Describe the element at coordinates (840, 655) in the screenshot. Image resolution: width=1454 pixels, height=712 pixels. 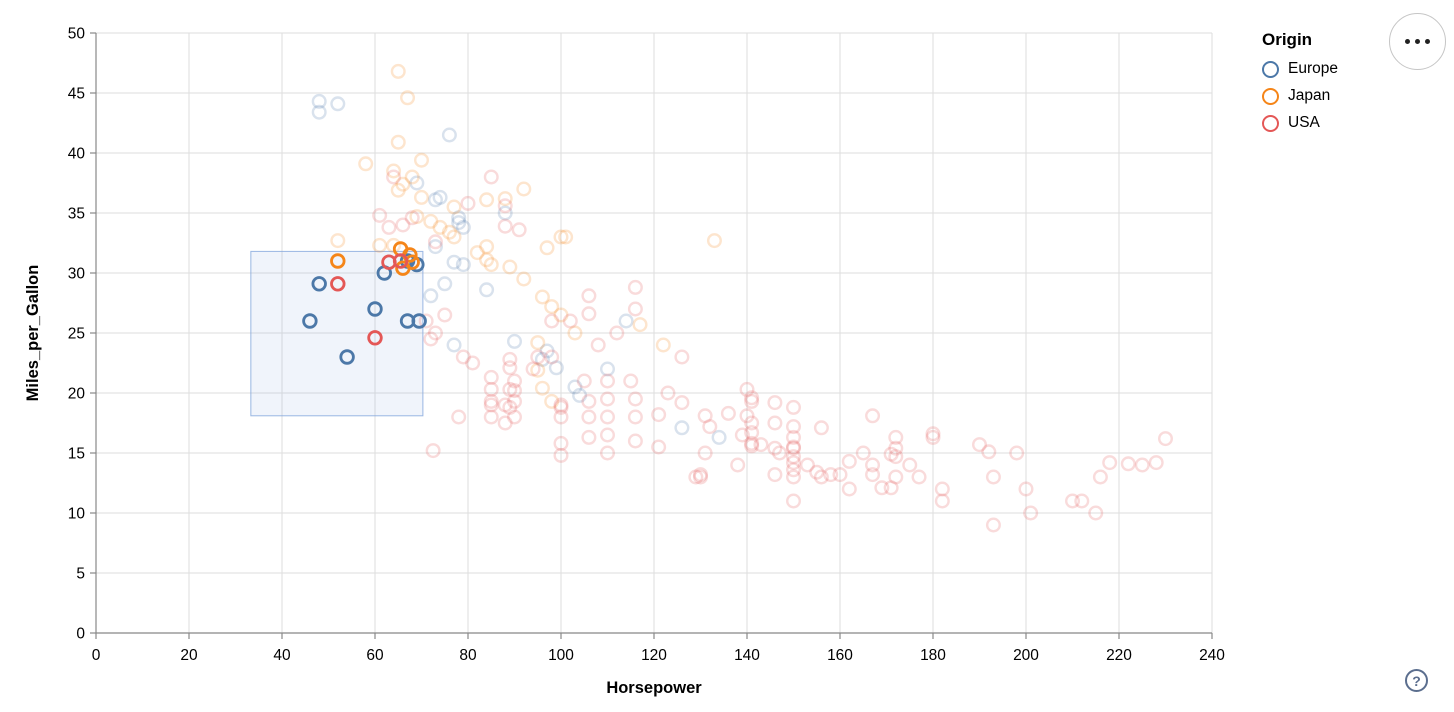
I see `svg-text: 160` at that location.